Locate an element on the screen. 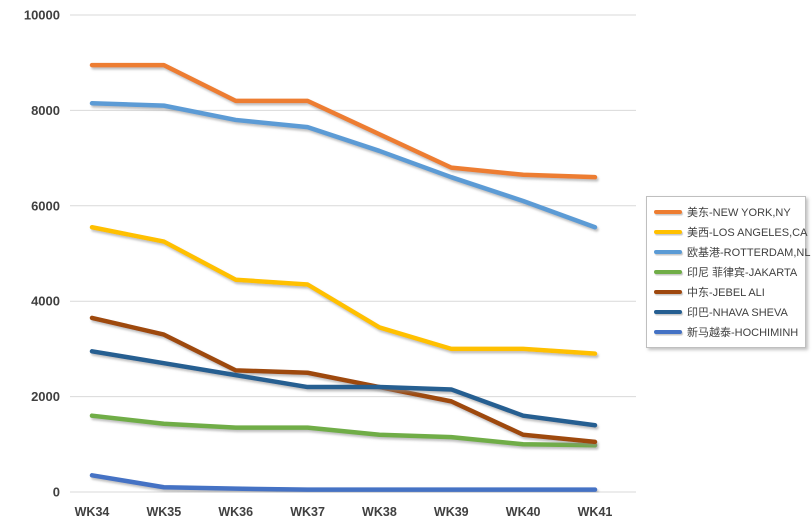 This screenshot has width=812, height=525. legend-item: 欧基港-ROTTERDAM,NL is located at coordinates (732, 252).